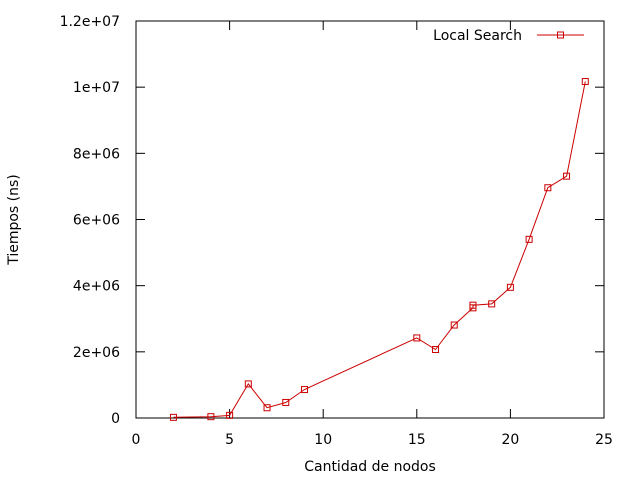 This screenshot has width=640, height=480. Describe the element at coordinates (229, 440) in the screenshot. I see `x-tick-label: 5` at that location.